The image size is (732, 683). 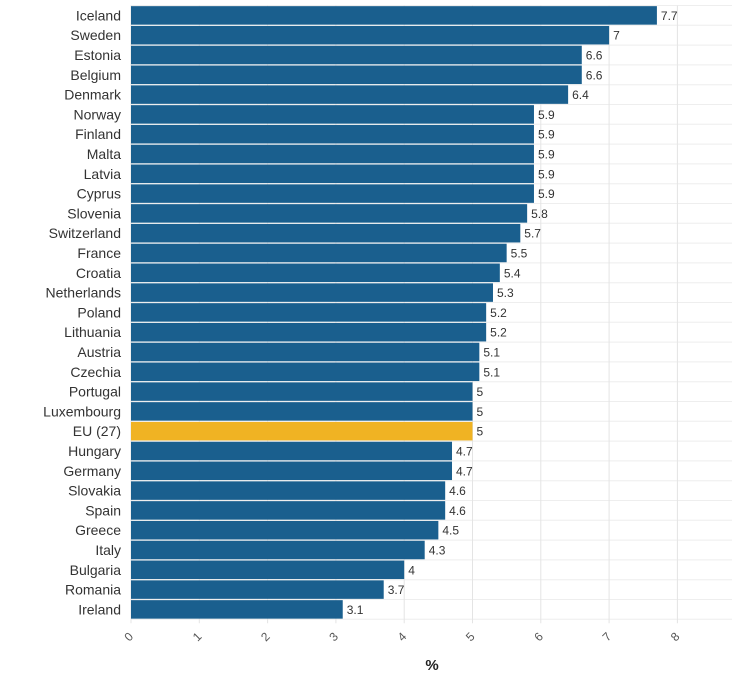 What do you see at coordinates (99, 312) in the screenshot?
I see `category-label: Poland` at bounding box center [99, 312].